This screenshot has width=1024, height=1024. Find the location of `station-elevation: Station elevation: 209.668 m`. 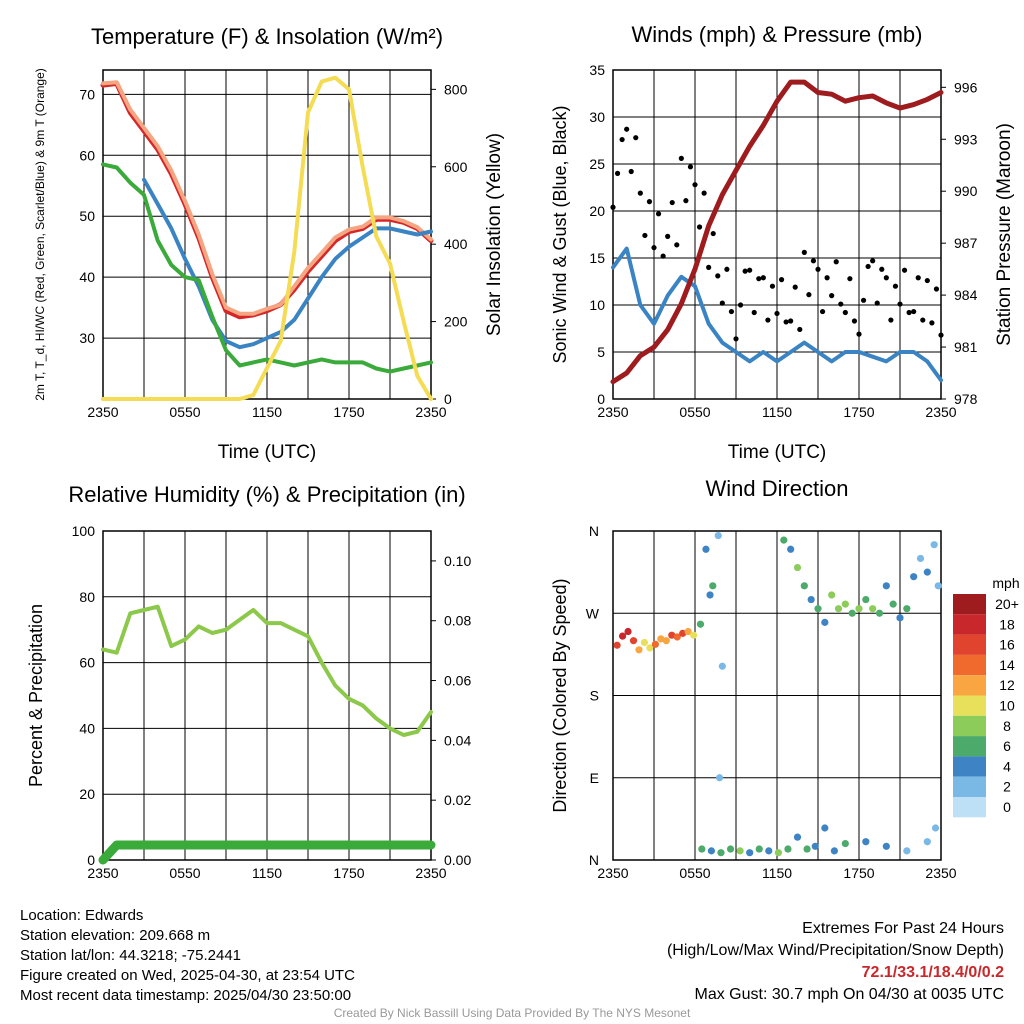

station-elevation: Station elevation: 209.668 m is located at coordinates (115, 935).